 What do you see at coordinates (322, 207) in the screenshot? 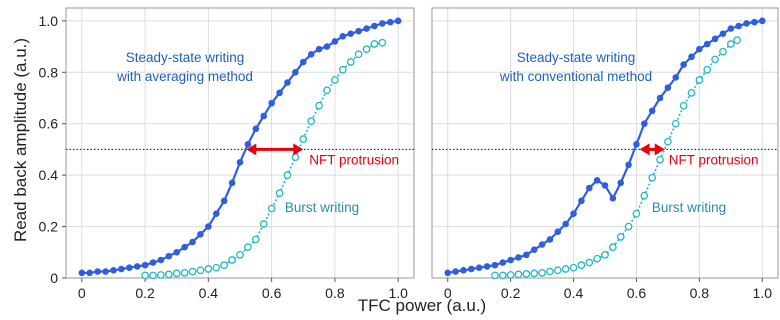
I see `burst-writing-label: Burst writing` at bounding box center [322, 207].